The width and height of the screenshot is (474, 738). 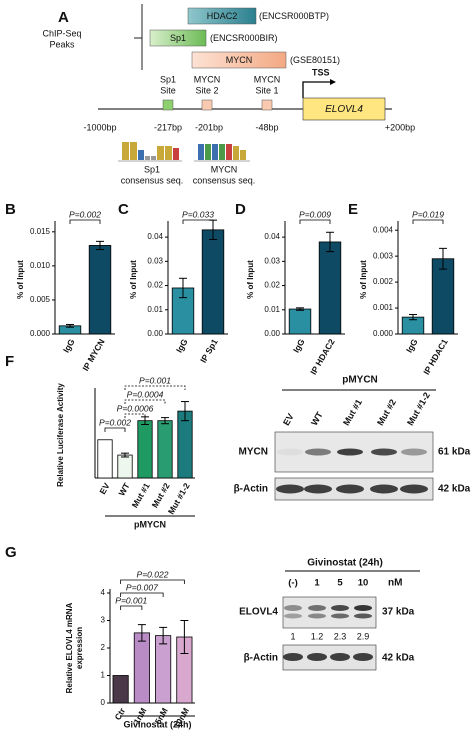 What do you see at coordinates (153, 574) in the screenshot?
I see `p-value: P=0.022` at bounding box center [153, 574].